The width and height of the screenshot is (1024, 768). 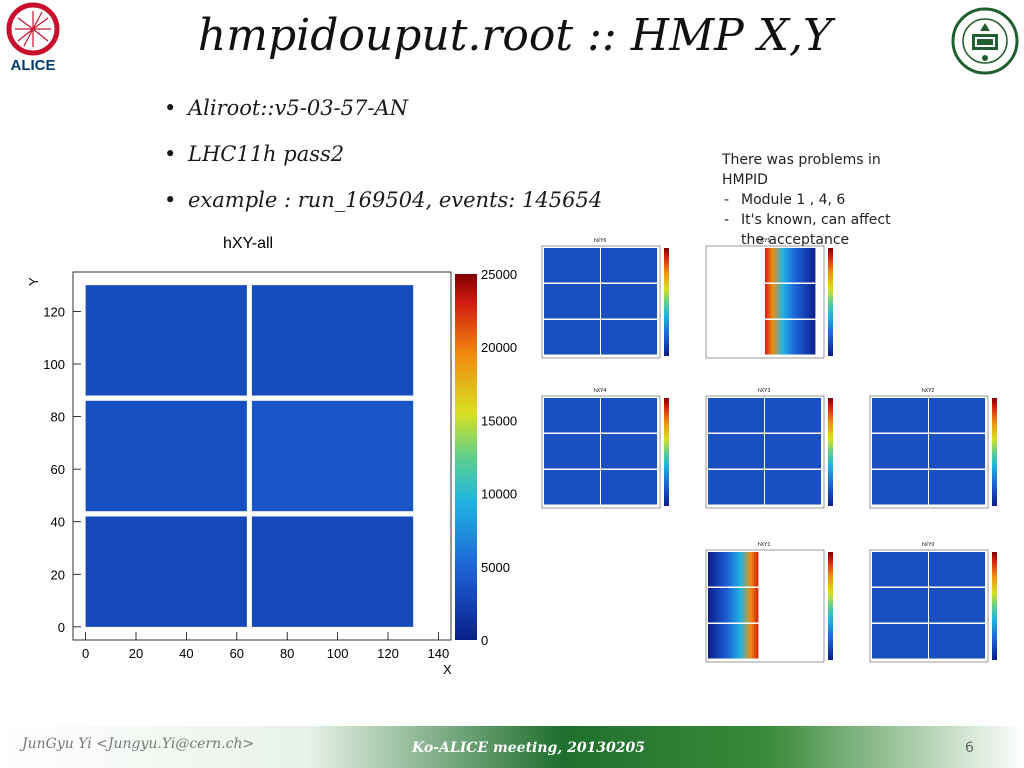 What do you see at coordinates (58, 522) in the screenshot?
I see `y-tick-label: 40` at bounding box center [58, 522].